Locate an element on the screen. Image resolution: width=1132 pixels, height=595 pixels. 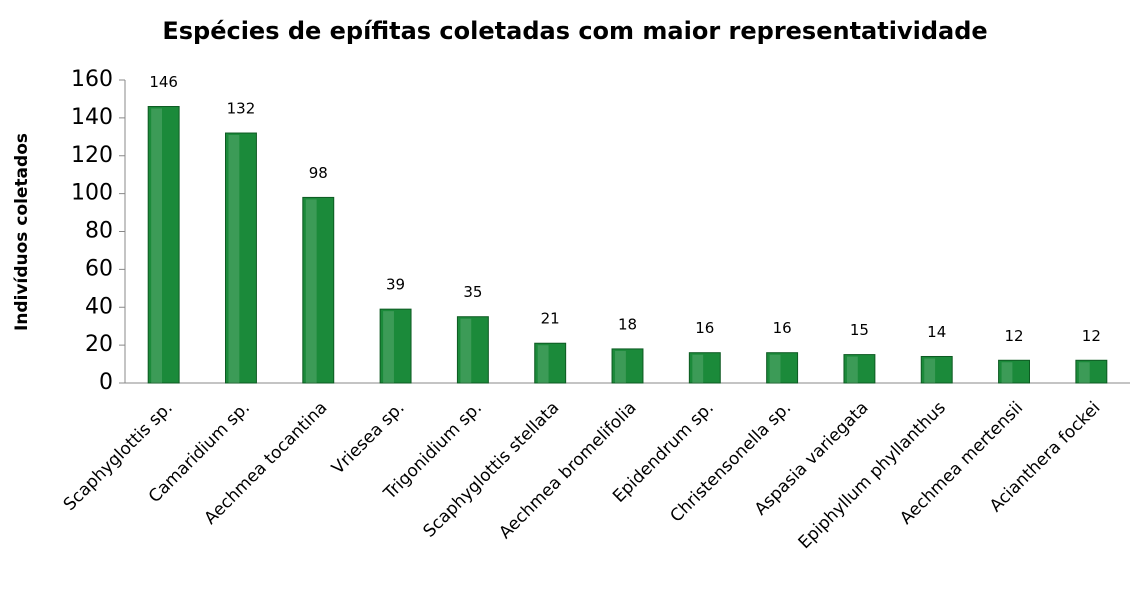
x-tick-label: Aechmea bromelifolia is located at coordinates (567, 470).